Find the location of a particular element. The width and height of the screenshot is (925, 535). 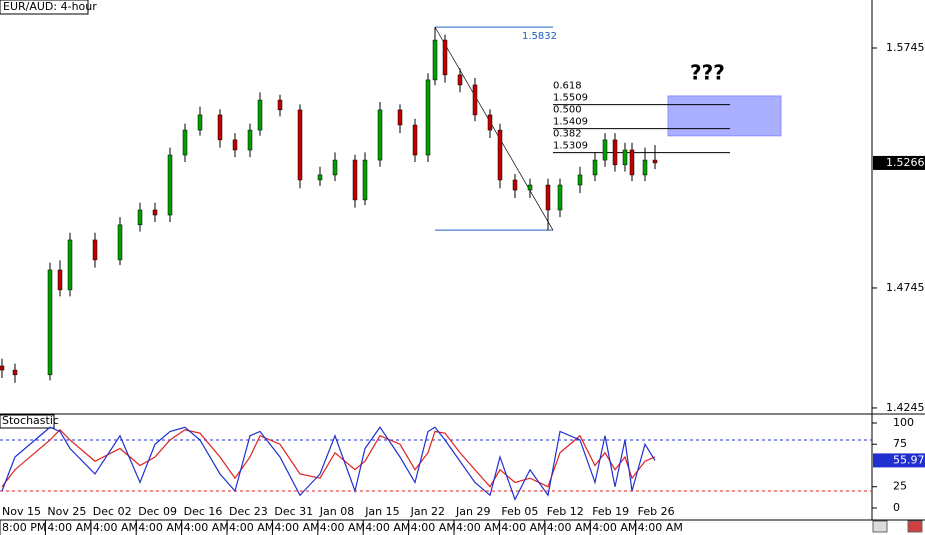

fib-price: 1.5409 is located at coordinates (570, 122).